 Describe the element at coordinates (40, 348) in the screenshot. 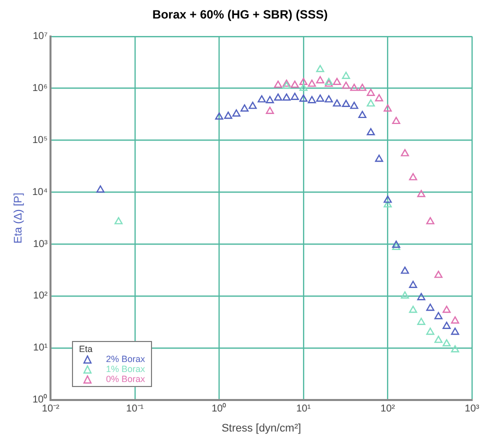

I see `y-tick-label: 10¹` at that location.